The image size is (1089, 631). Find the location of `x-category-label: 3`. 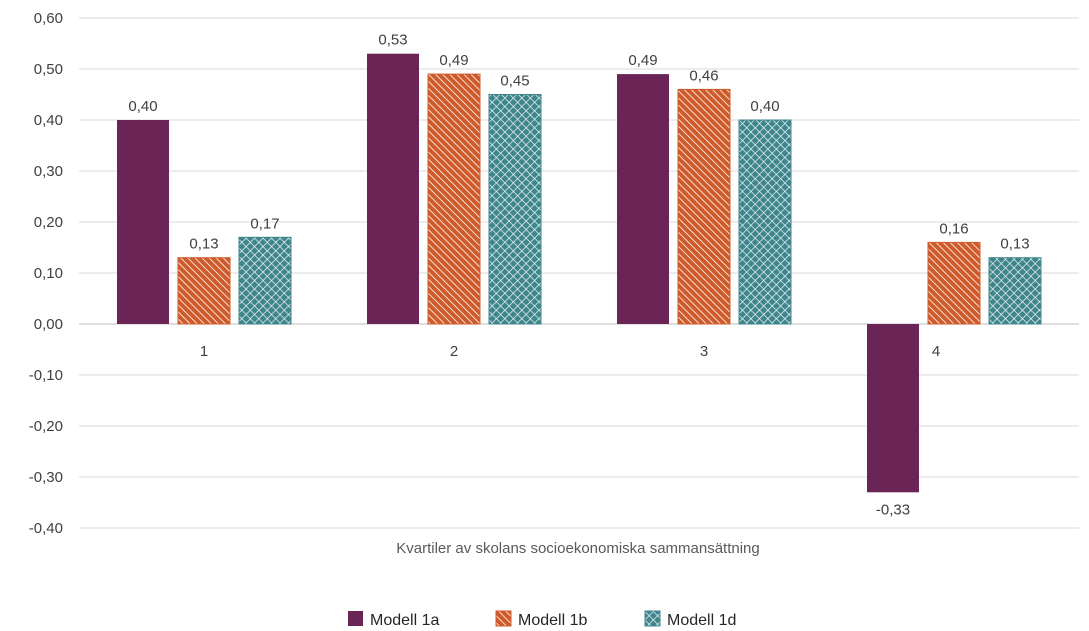

x-category-label: 3 is located at coordinates (704, 351).